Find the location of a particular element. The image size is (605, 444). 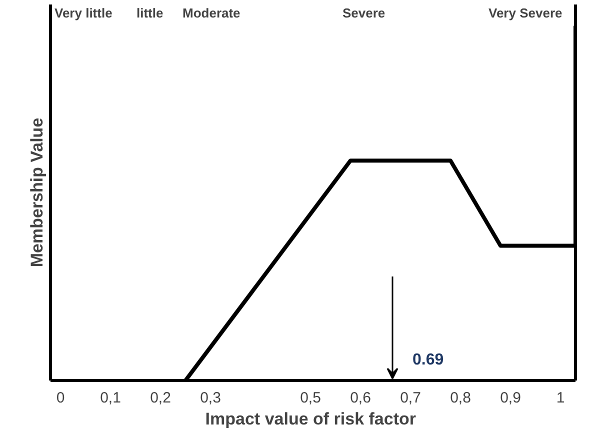

text: Moderate is located at coordinates (211, 13).